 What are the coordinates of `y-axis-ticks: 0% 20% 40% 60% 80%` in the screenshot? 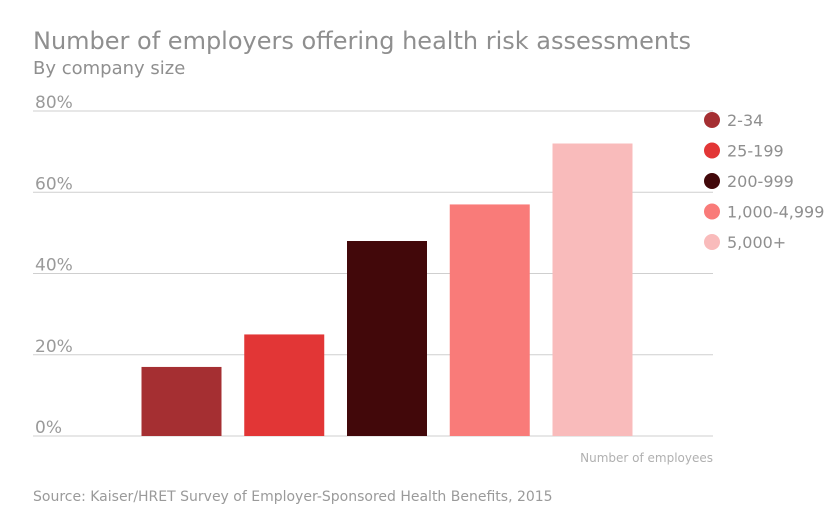 It's located at (54, 265).